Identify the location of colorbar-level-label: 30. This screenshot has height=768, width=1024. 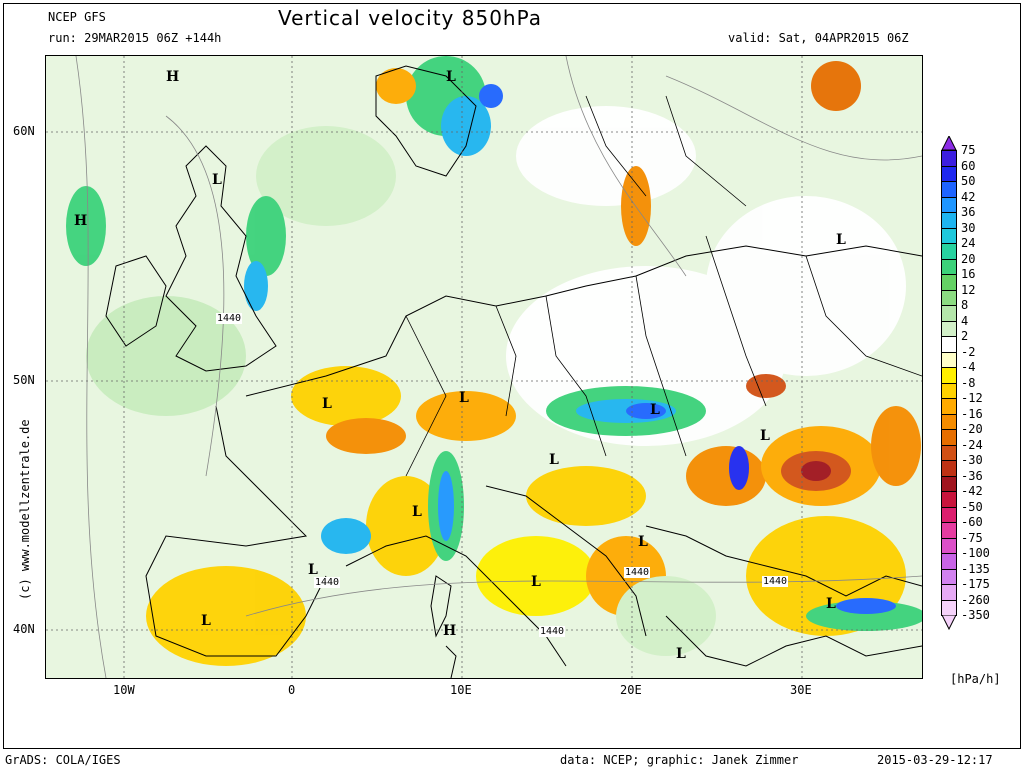
(968, 227).